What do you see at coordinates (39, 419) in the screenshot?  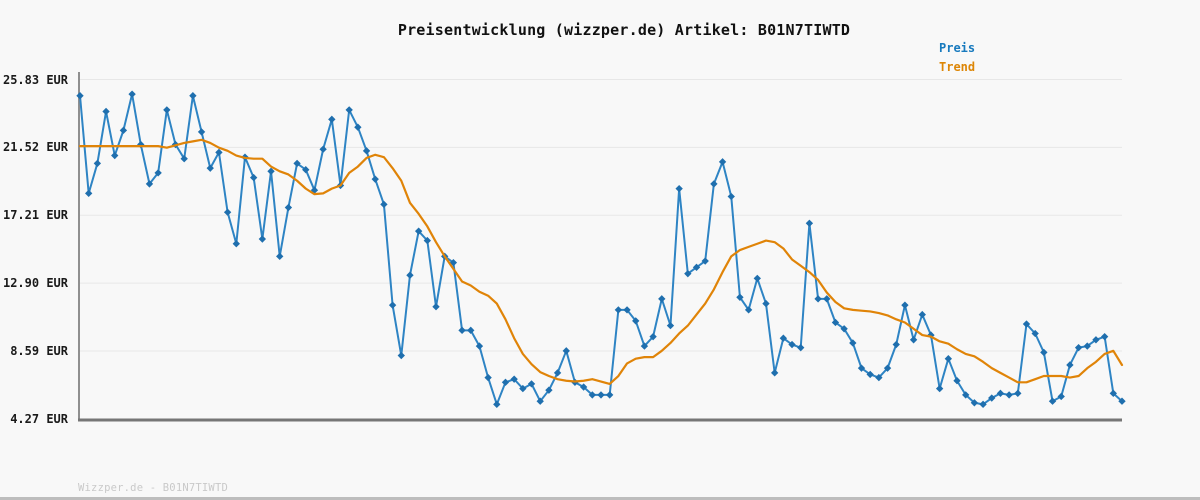 I see `y-tick-label: 4.27 EUR` at bounding box center [39, 419].